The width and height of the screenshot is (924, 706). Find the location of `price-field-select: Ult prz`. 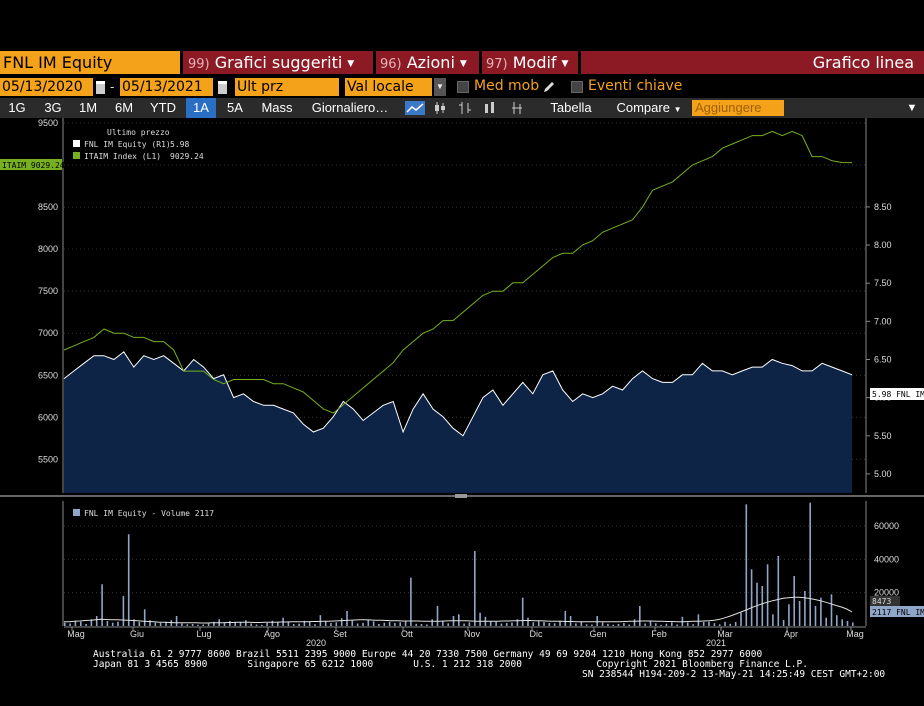

price-field-select: Ult prz is located at coordinates (287, 87).